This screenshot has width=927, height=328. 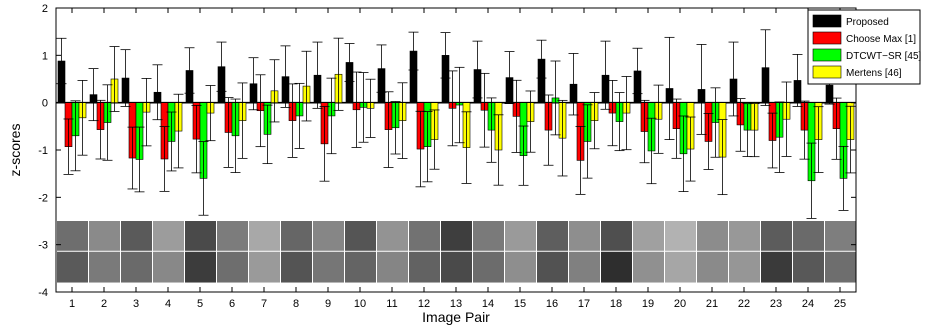 I want to click on x-tick-label-8: 8, so click(x=296, y=304).